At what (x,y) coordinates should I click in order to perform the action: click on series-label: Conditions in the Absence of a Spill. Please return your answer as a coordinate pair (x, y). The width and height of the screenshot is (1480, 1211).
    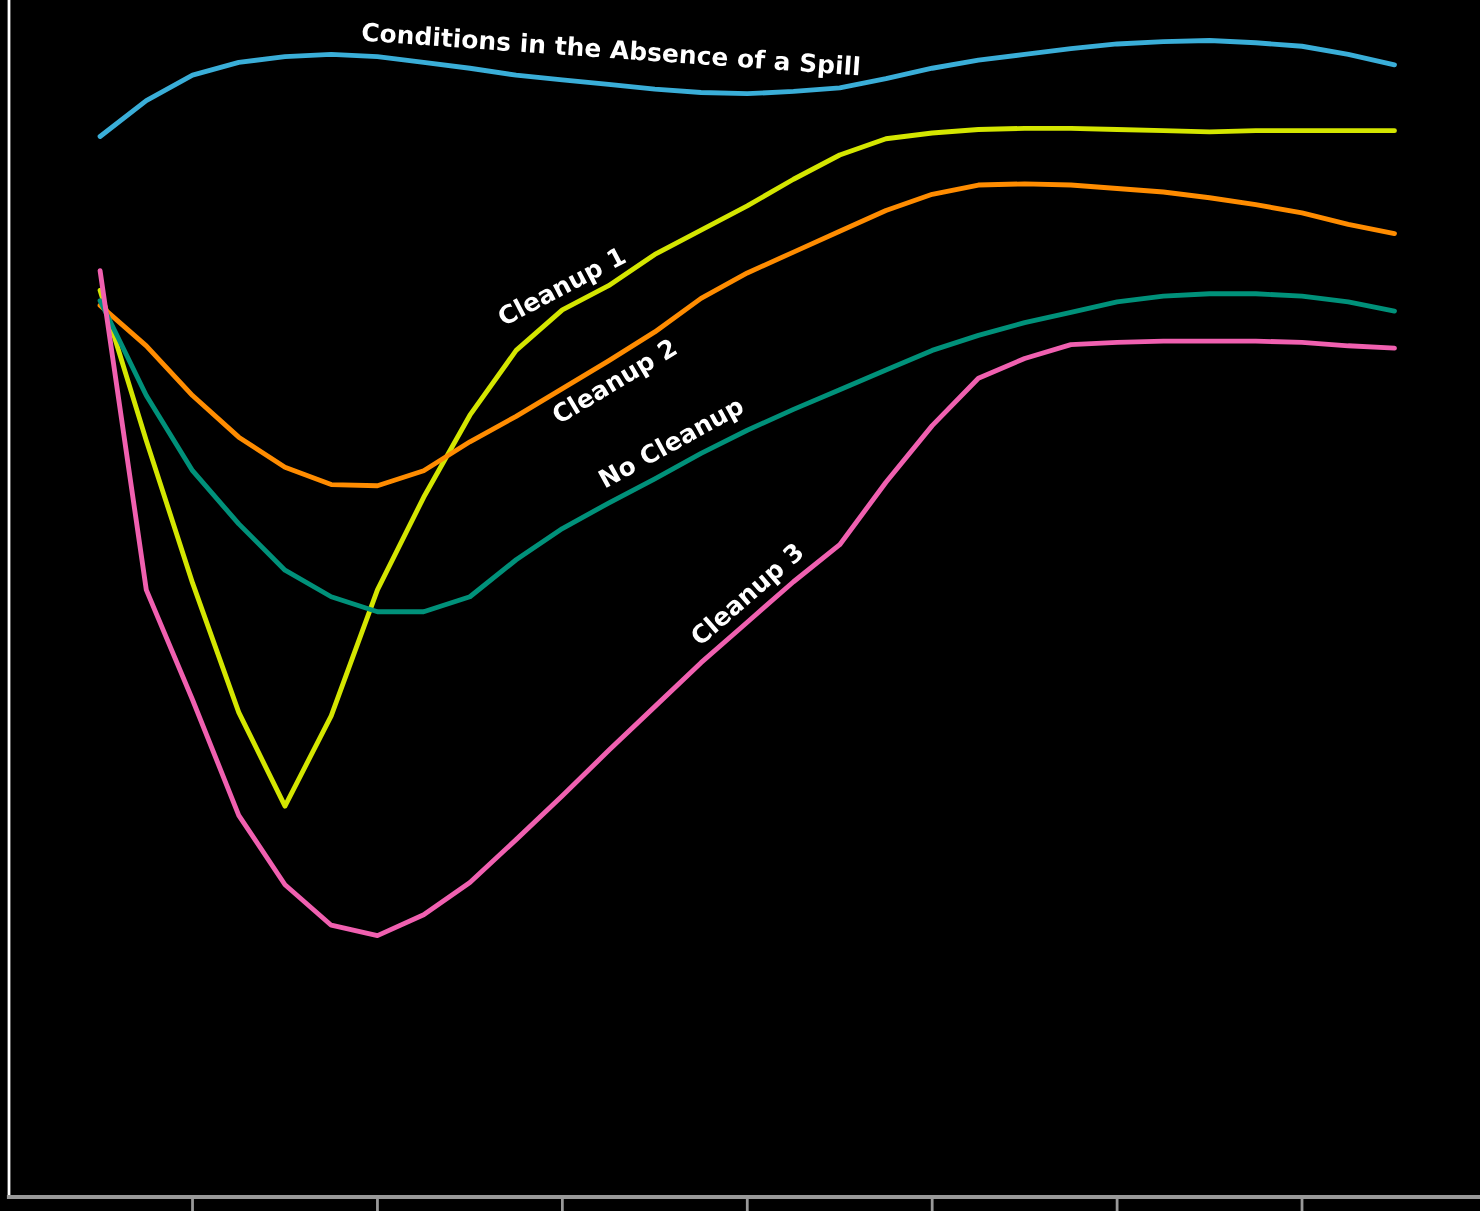
    Looking at the image, I should click on (610, 51).